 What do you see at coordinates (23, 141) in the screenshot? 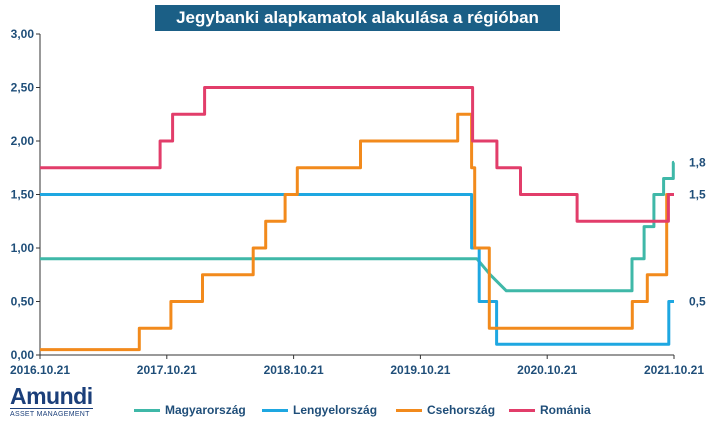
I see `y-tick-label: 2,00` at bounding box center [23, 141].